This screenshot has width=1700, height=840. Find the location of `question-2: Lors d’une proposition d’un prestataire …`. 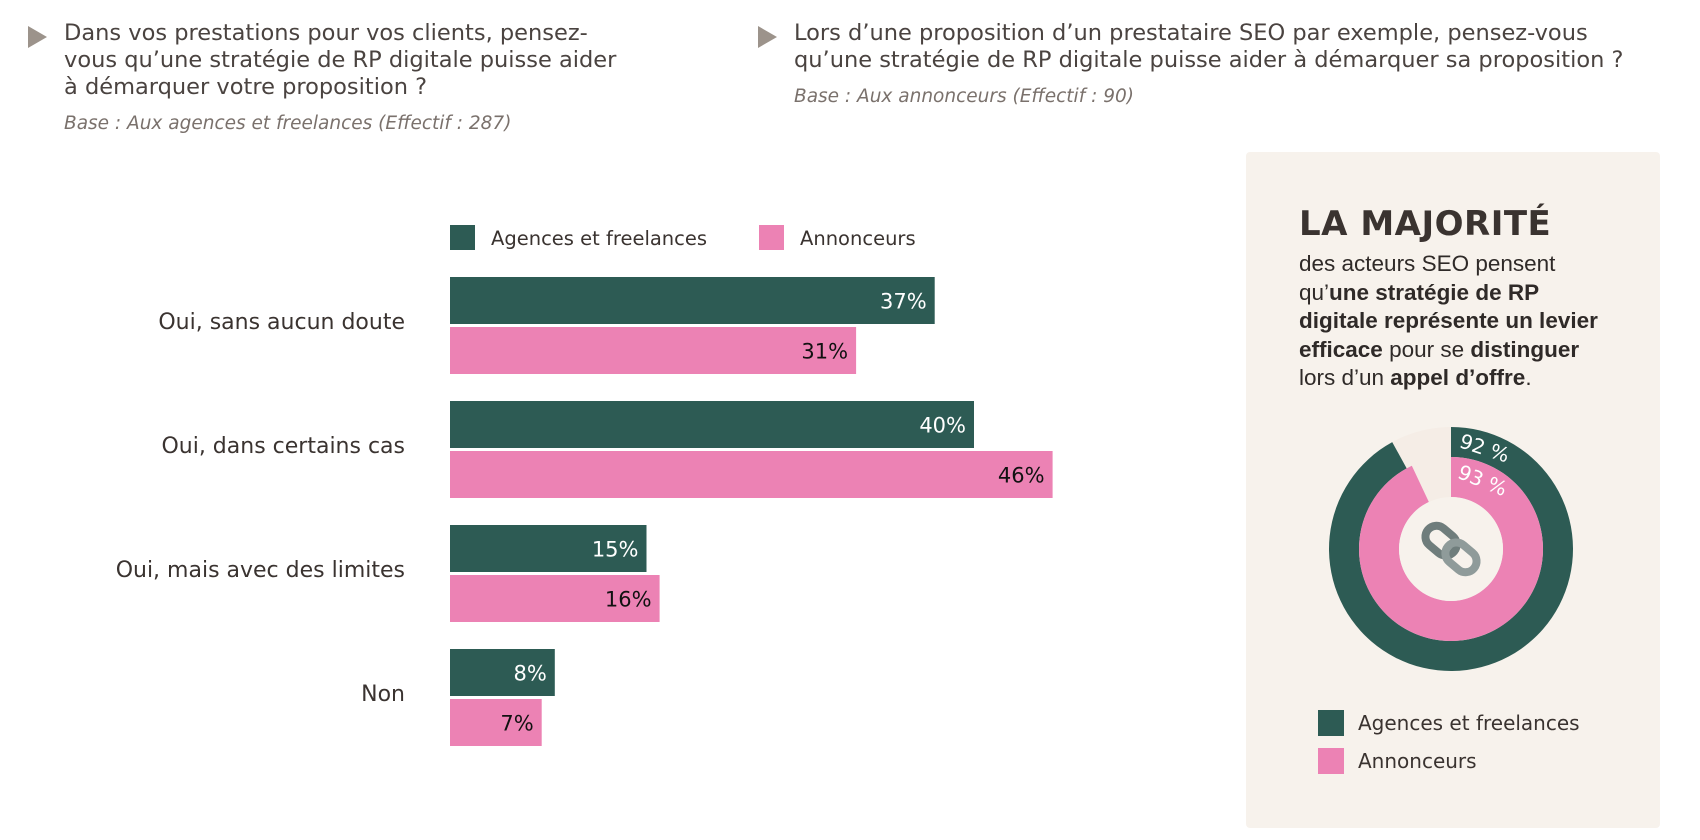

question-2: Lors d’une proposition d’un prestataire … is located at coordinates (1208, 63).